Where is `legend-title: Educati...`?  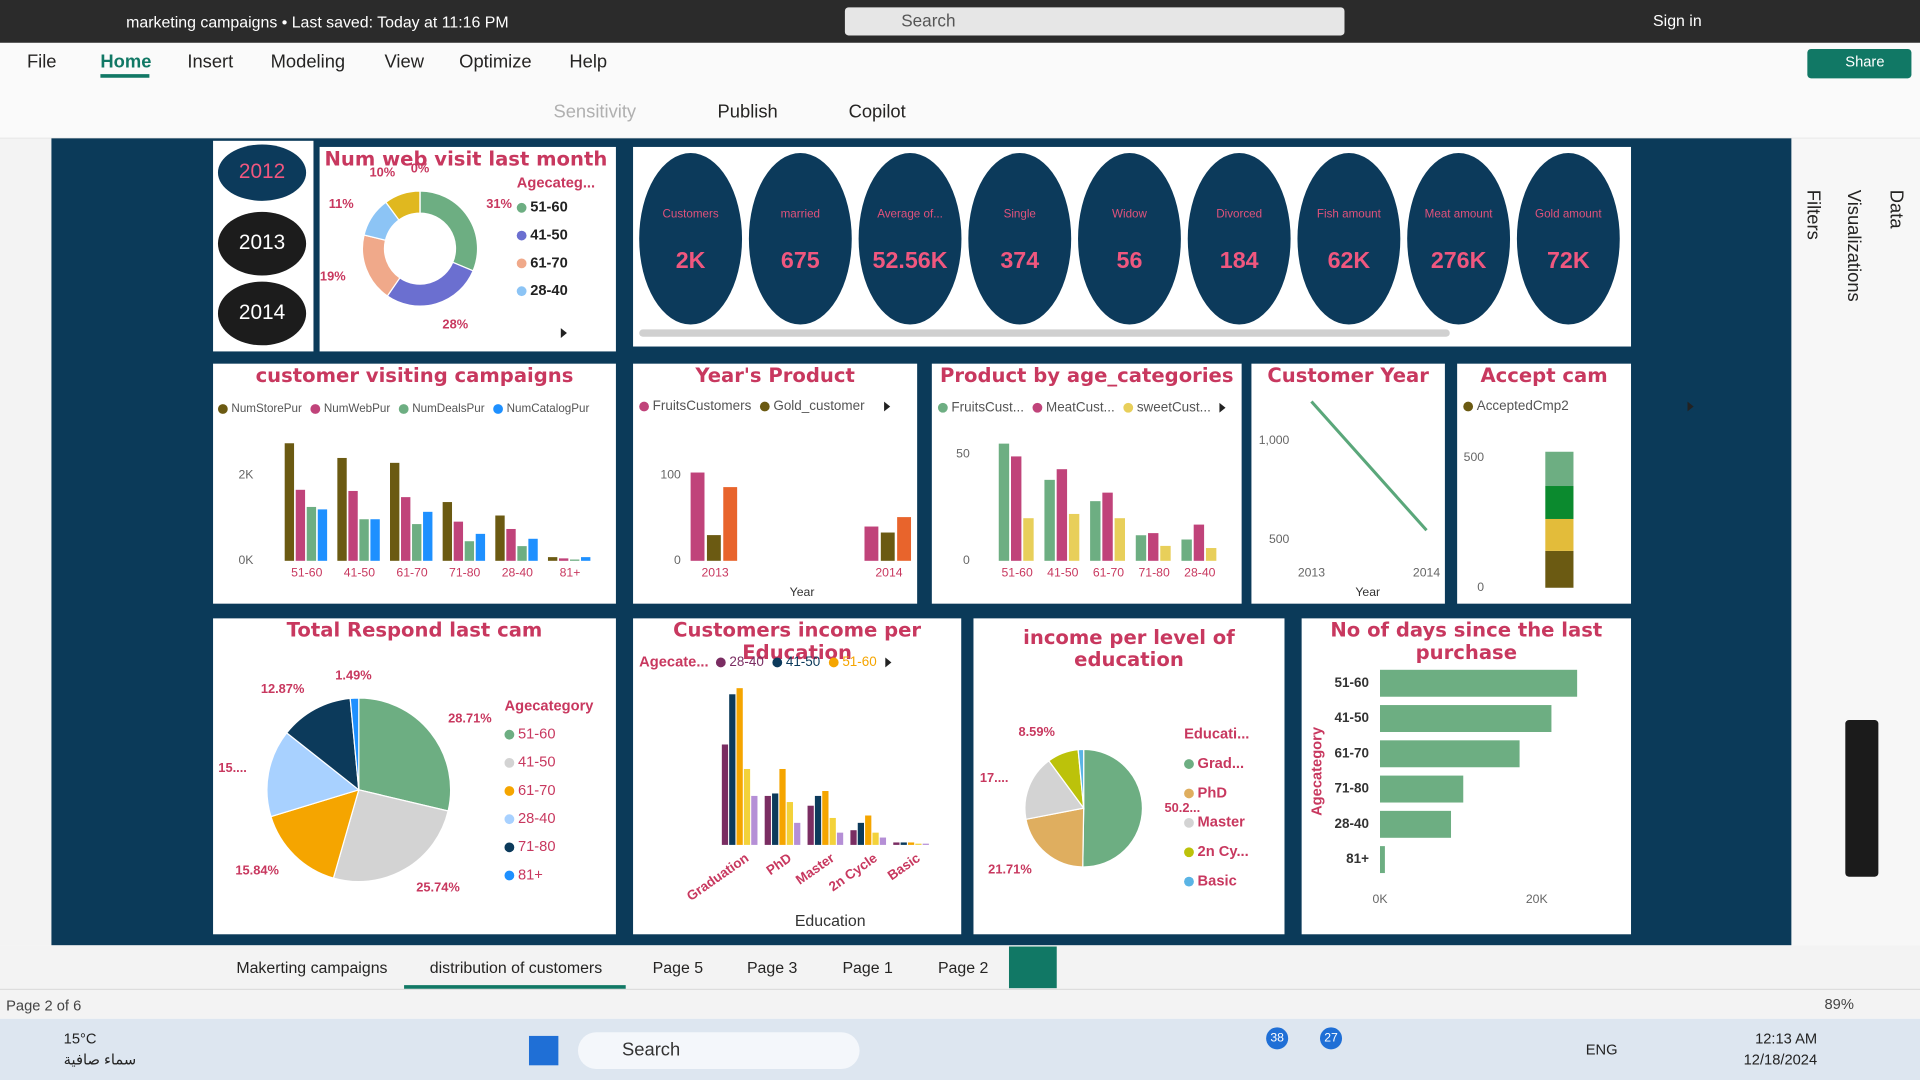 legend-title: Educati... is located at coordinates (1216, 735).